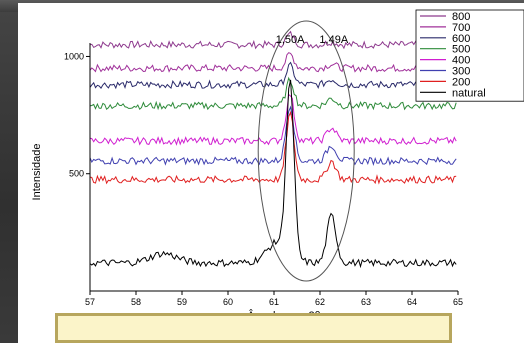  Describe the element at coordinates (461, 61) in the screenshot. I see `legend-label-400: 400` at that location.